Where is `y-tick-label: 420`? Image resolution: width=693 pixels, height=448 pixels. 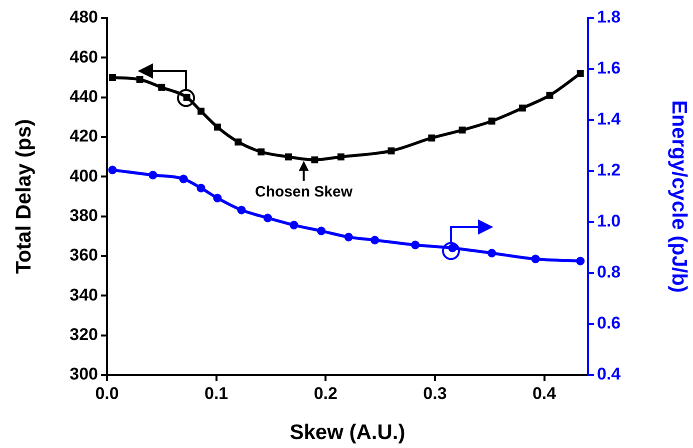 y-tick-label: 420 is located at coordinates (84, 136).